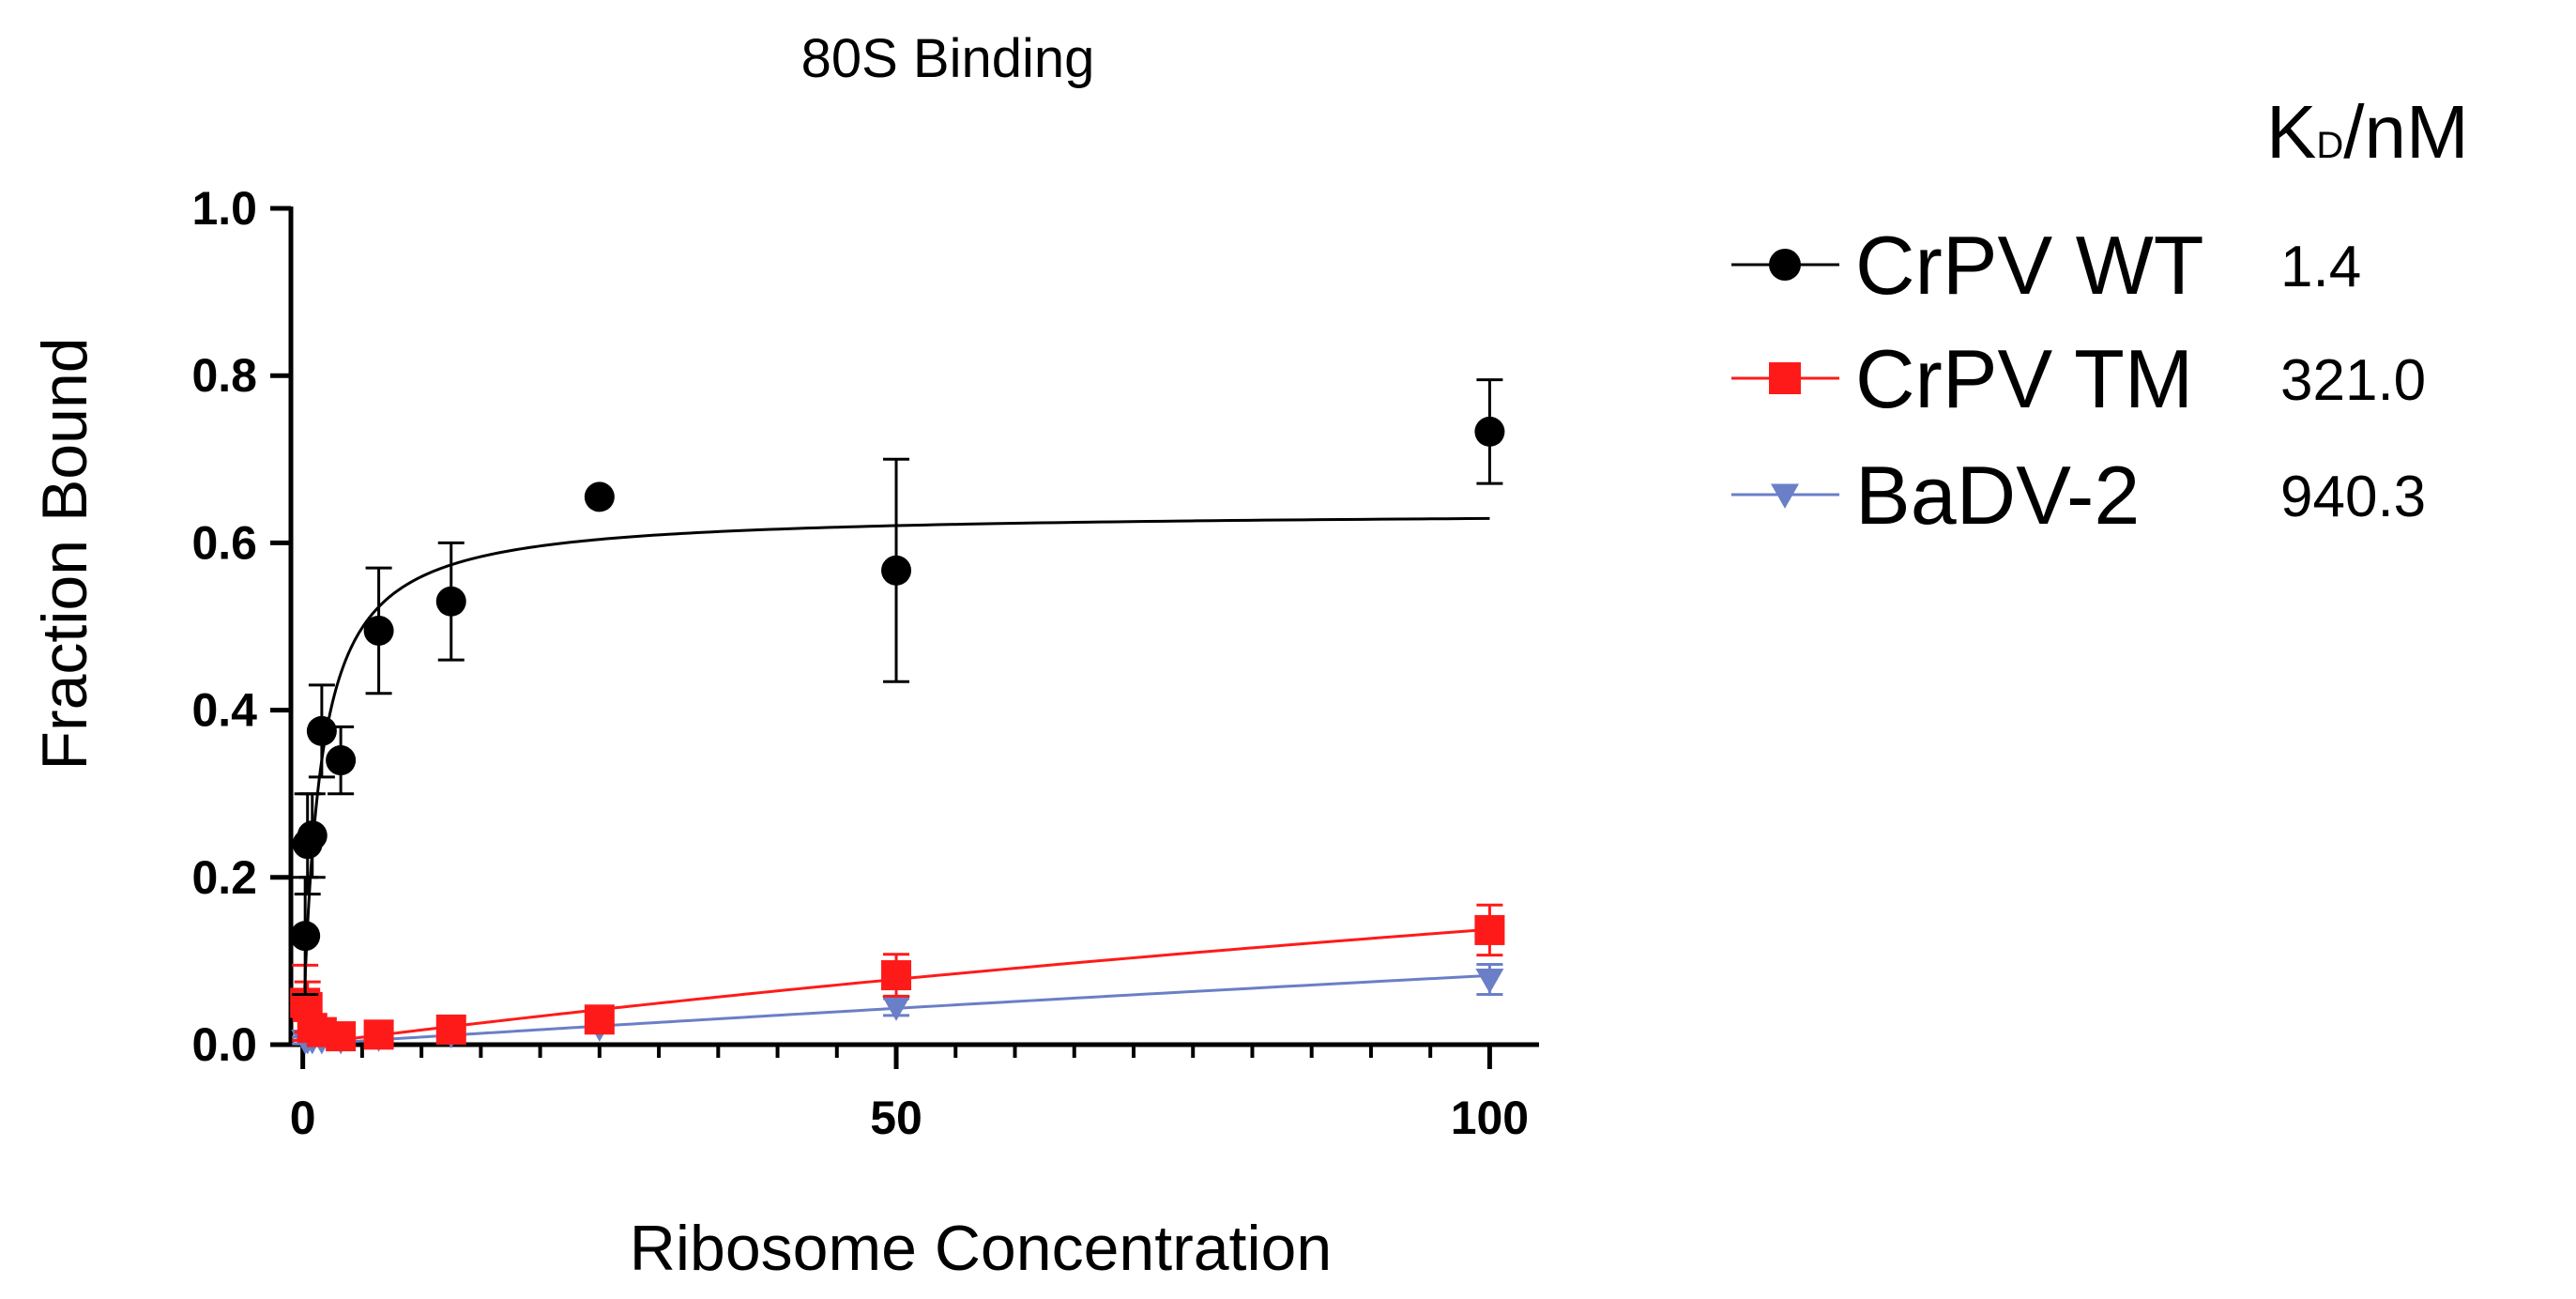 This screenshot has height=1299, width=2576. I want to click on y-axis-label: Fraction Bound, so click(64, 553).